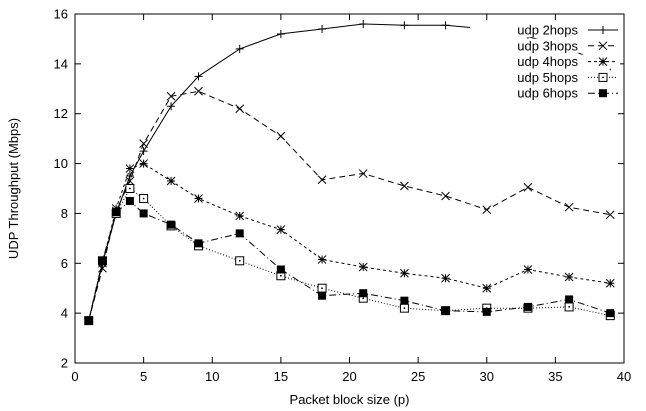  Describe the element at coordinates (603, 30) in the screenshot. I see `legend-entry-2hops-marker` at that location.